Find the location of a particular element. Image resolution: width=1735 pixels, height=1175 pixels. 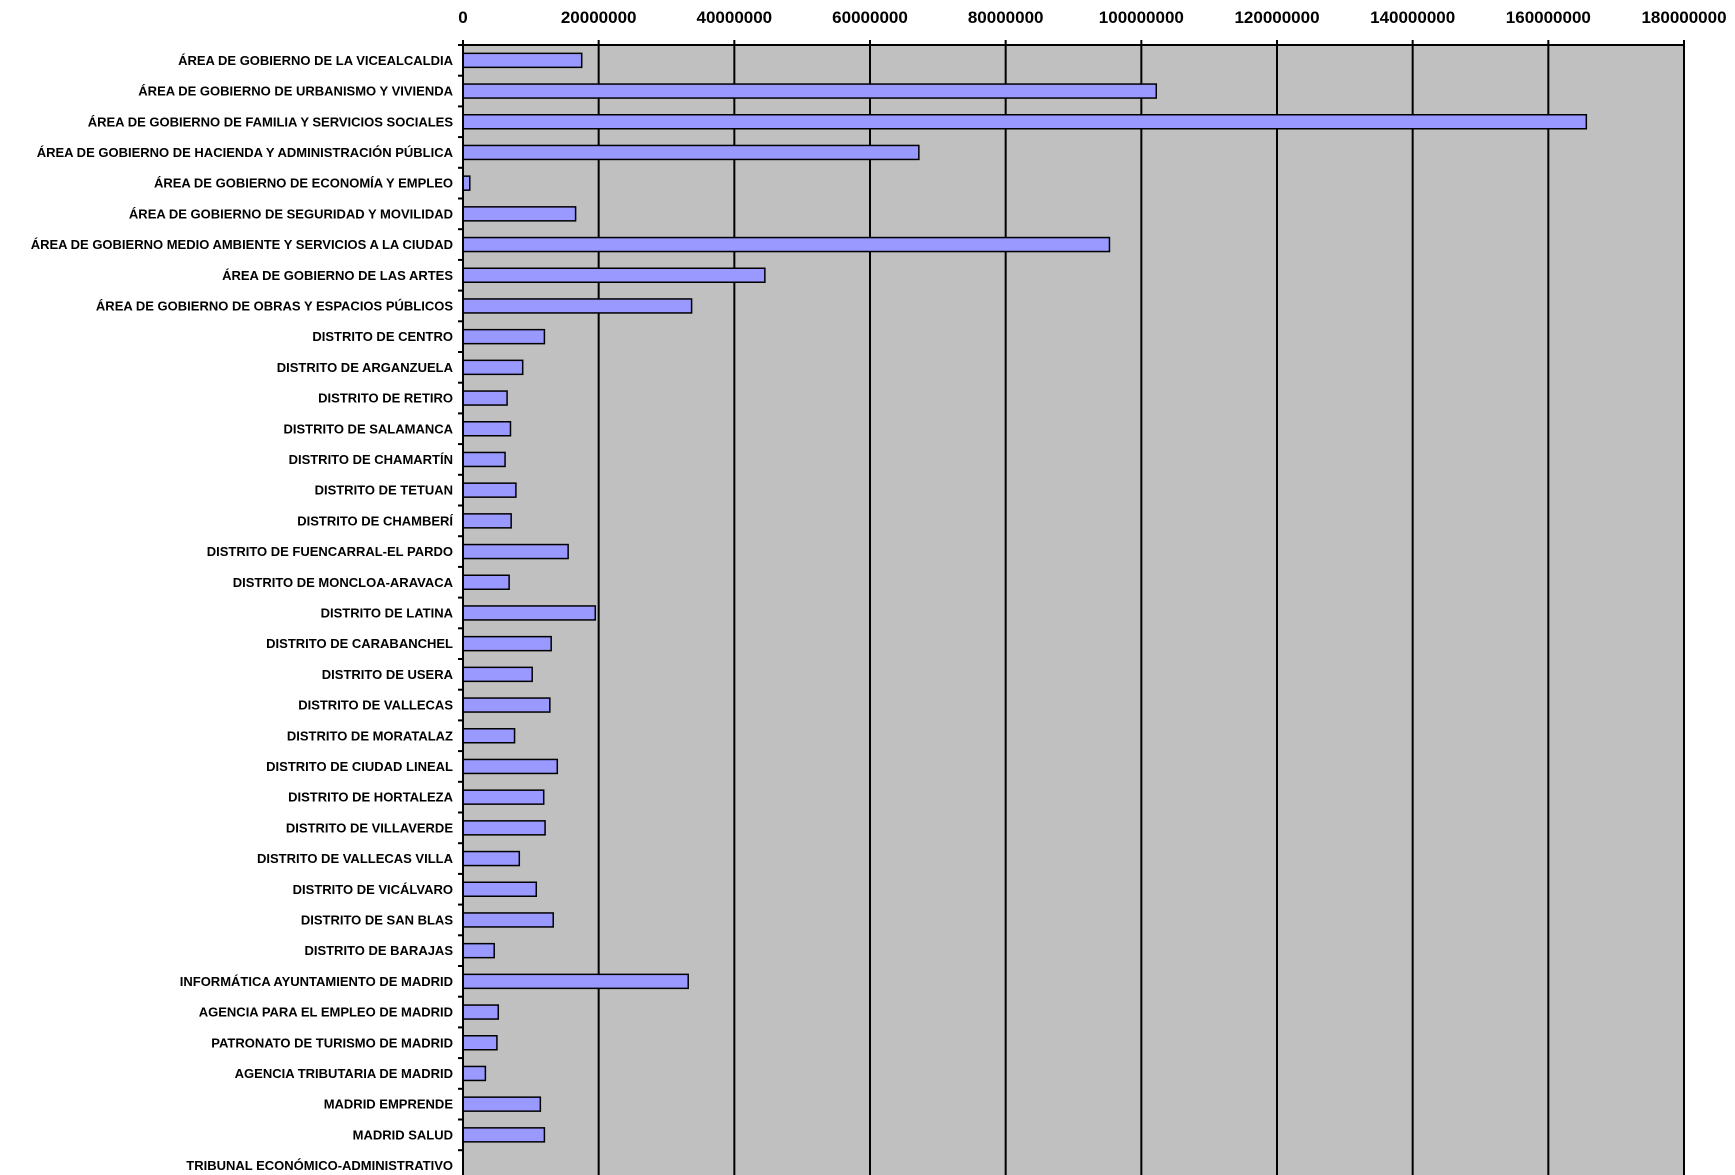

category-label: DISTRITO DE CIUDAD LINEAL is located at coordinates (359, 766).